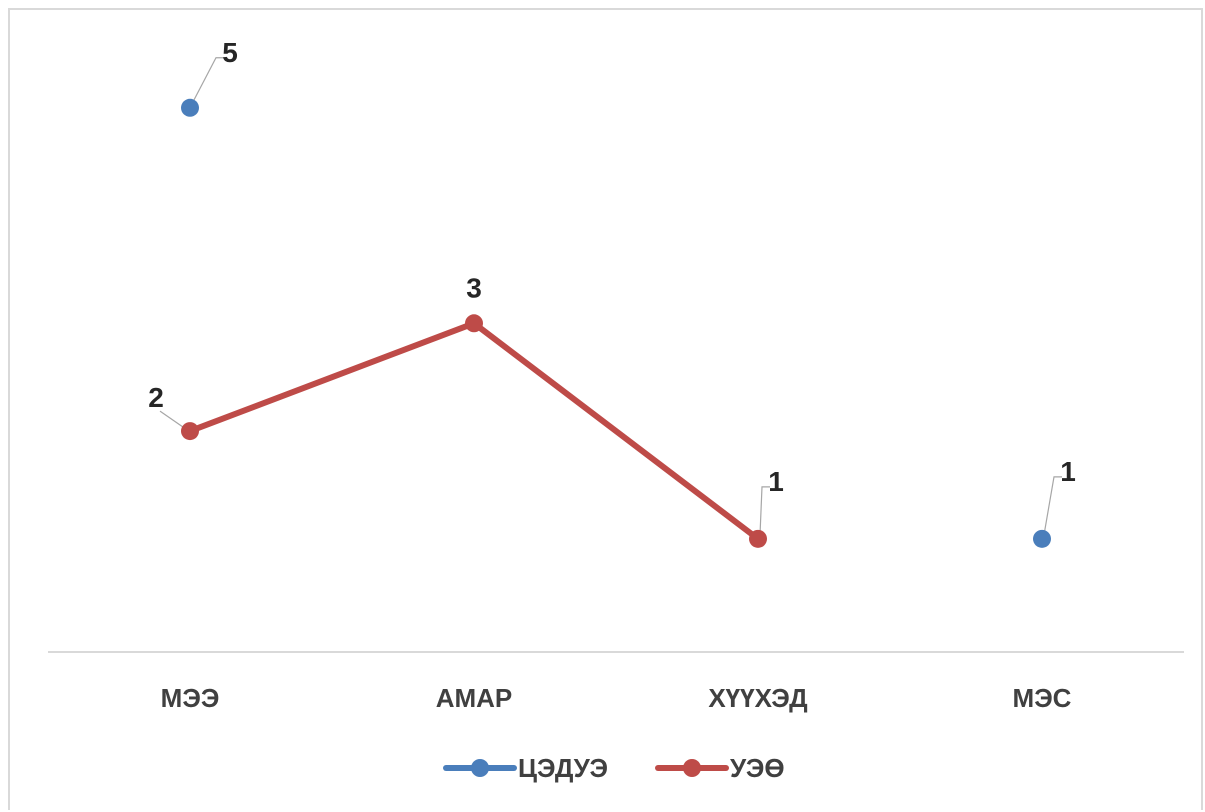 The width and height of the screenshot is (1205, 812). Describe the element at coordinates (156, 397) in the screenshot. I see `data-label: 2` at that location.